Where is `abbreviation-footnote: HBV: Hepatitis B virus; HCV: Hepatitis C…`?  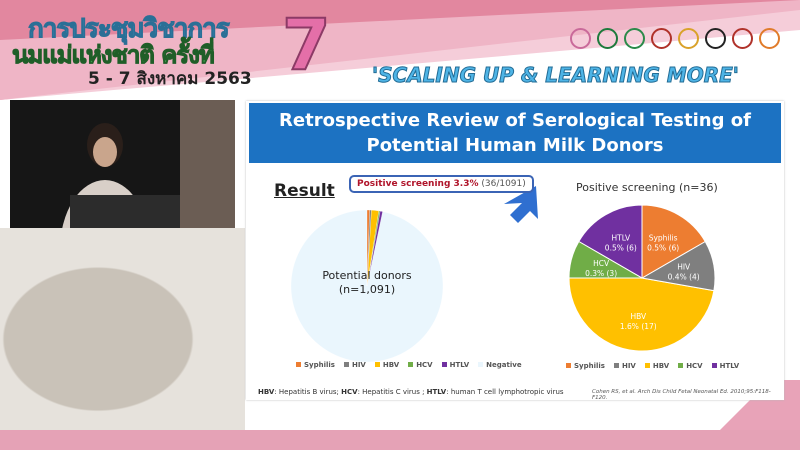
abbreviation-footnote: HBV: Hepatitis B virus; HCV: Hepatitis C… is located at coordinates (411, 392).